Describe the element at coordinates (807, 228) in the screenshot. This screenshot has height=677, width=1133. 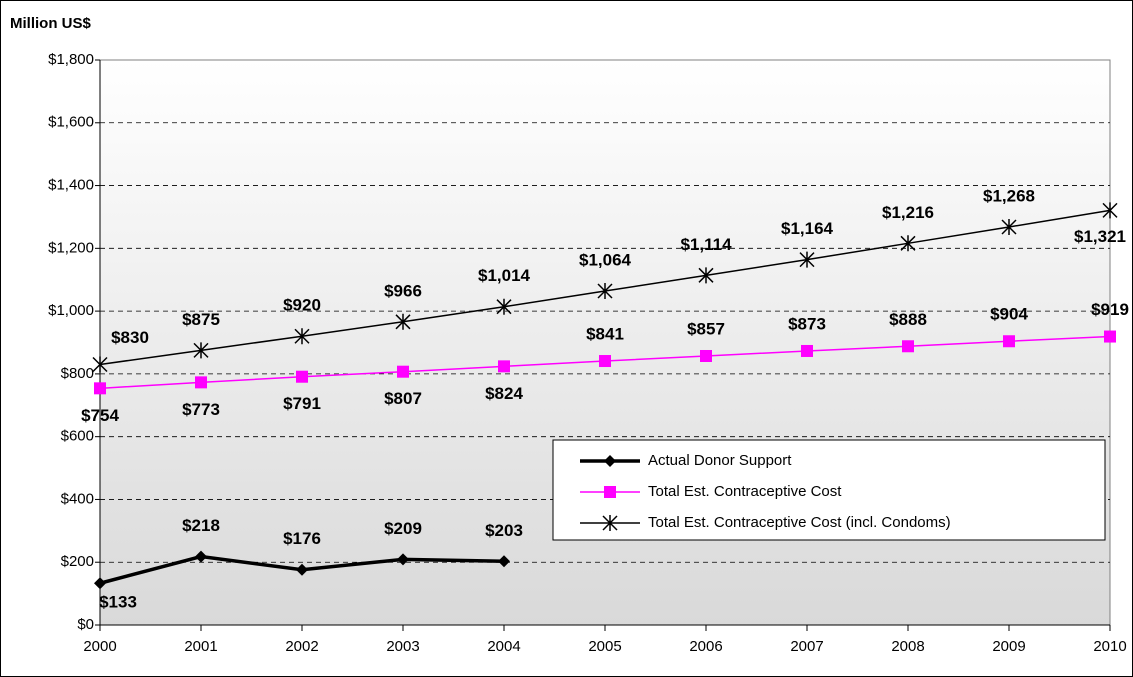
I see `data-label: $1,164` at that location.